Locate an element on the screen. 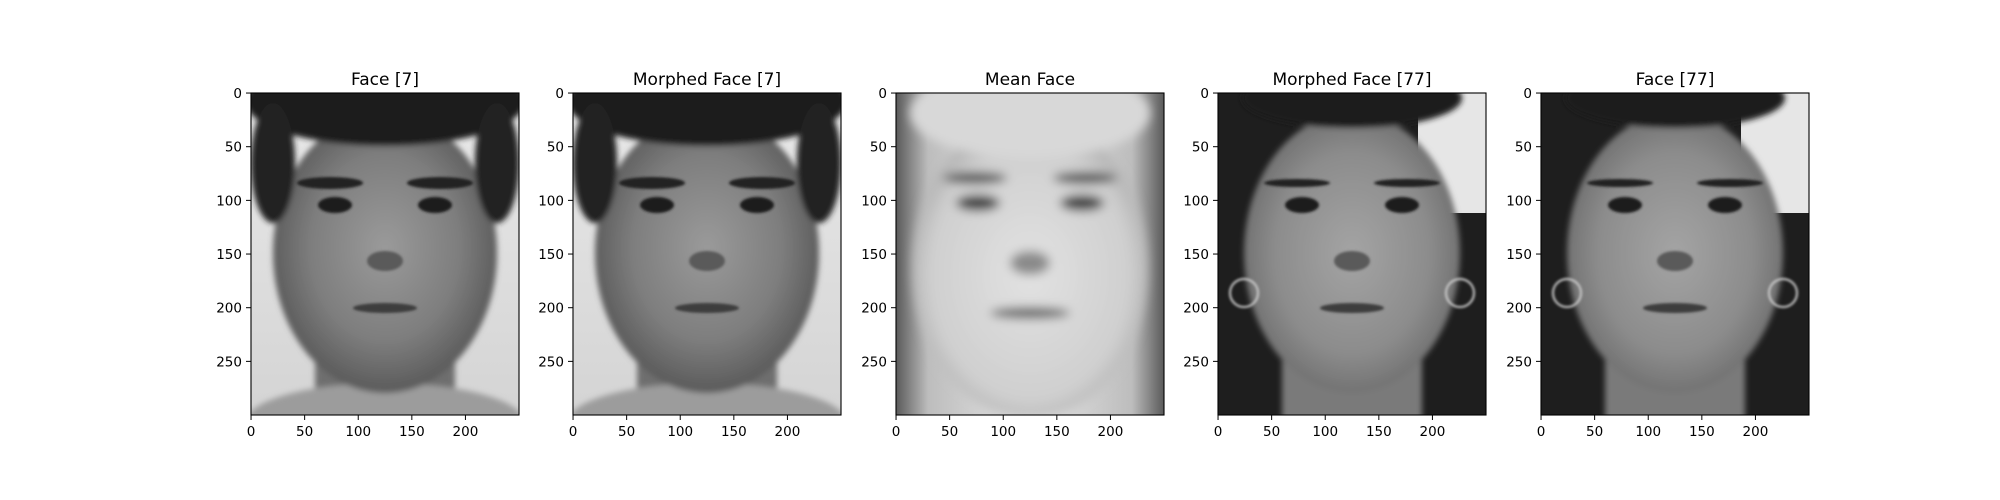  subplot-1: Face [7] 0 50 100 150 200 0 50 100 150 200 250 is located at coordinates (368, 255).